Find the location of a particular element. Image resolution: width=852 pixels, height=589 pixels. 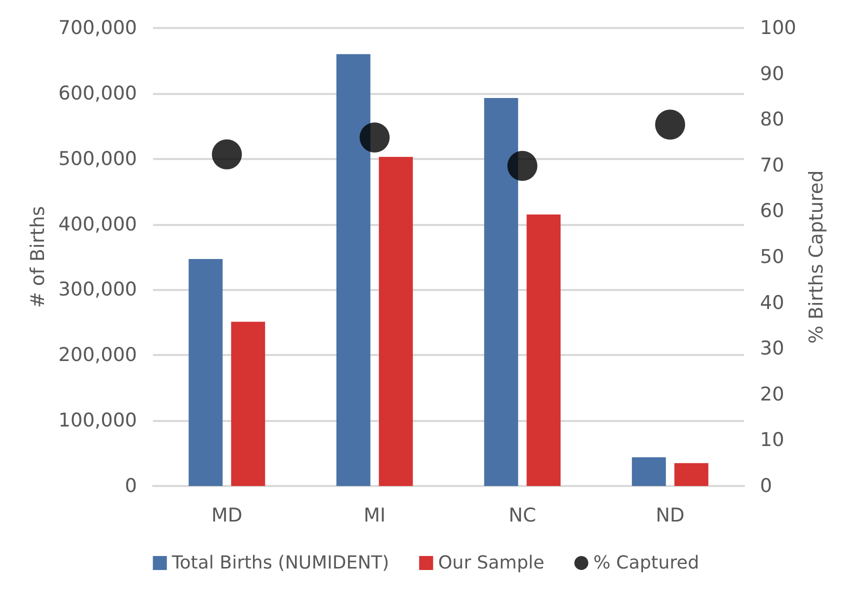

y-tick-label: 0 is located at coordinates (130, 486).